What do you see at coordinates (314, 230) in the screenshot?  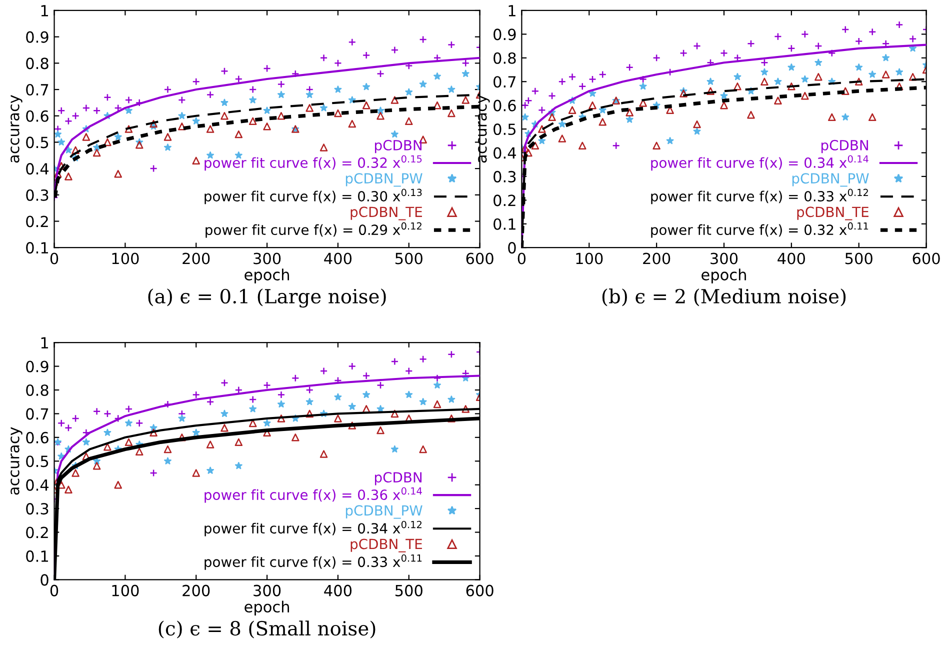 I see `legend-label: power fit curve f(x) = 0.29 x$^{0.12}$` at bounding box center [314, 230].